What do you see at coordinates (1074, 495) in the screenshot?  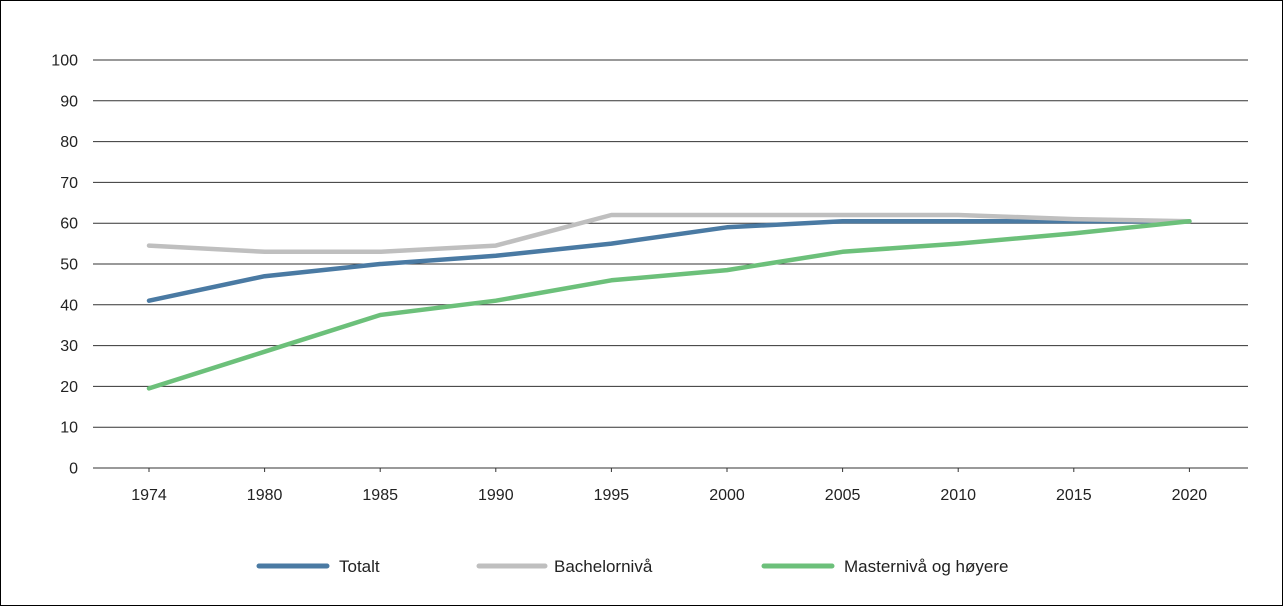 I see `x-tick-label-2015: 2015` at bounding box center [1074, 495].